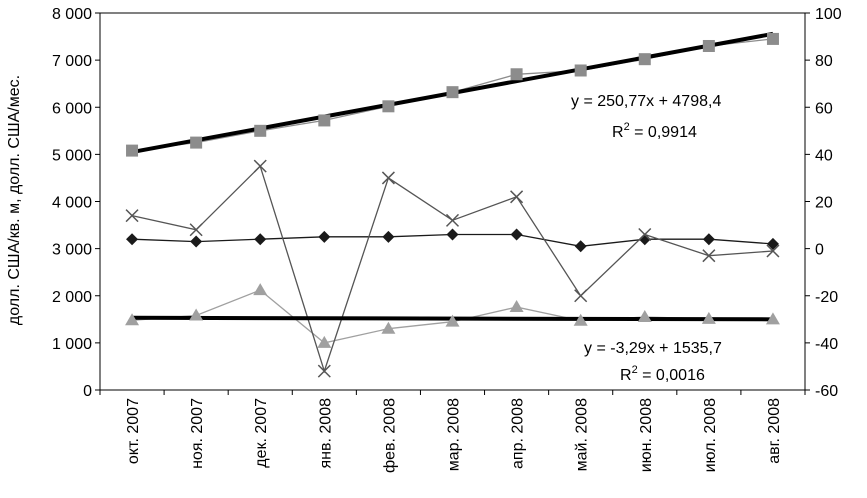 Image resolution: width=867 pixels, height=498 pixels. Describe the element at coordinates (389, 435) in the screenshot. I see `category-label: фев. 2008` at that location.